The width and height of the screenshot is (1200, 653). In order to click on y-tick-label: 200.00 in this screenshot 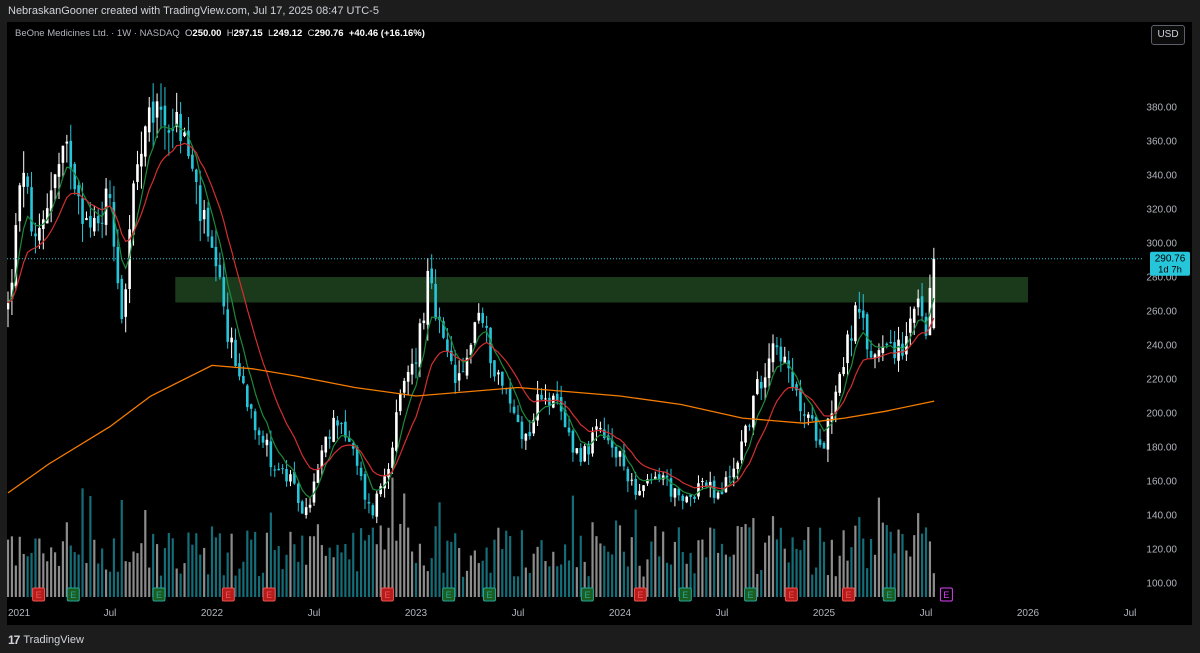, I will do `click(1161, 414)`.